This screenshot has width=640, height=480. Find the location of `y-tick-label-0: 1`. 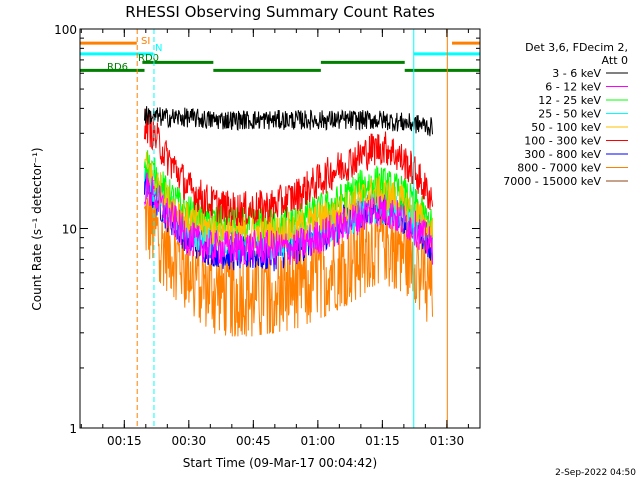

y-tick-label-0: 1 is located at coordinates (73, 429).